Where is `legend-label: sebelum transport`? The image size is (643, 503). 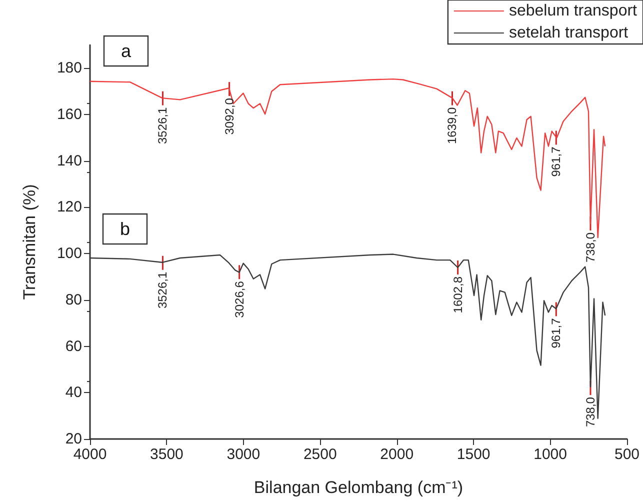 legend-label: sebelum transport is located at coordinates (573, 11).